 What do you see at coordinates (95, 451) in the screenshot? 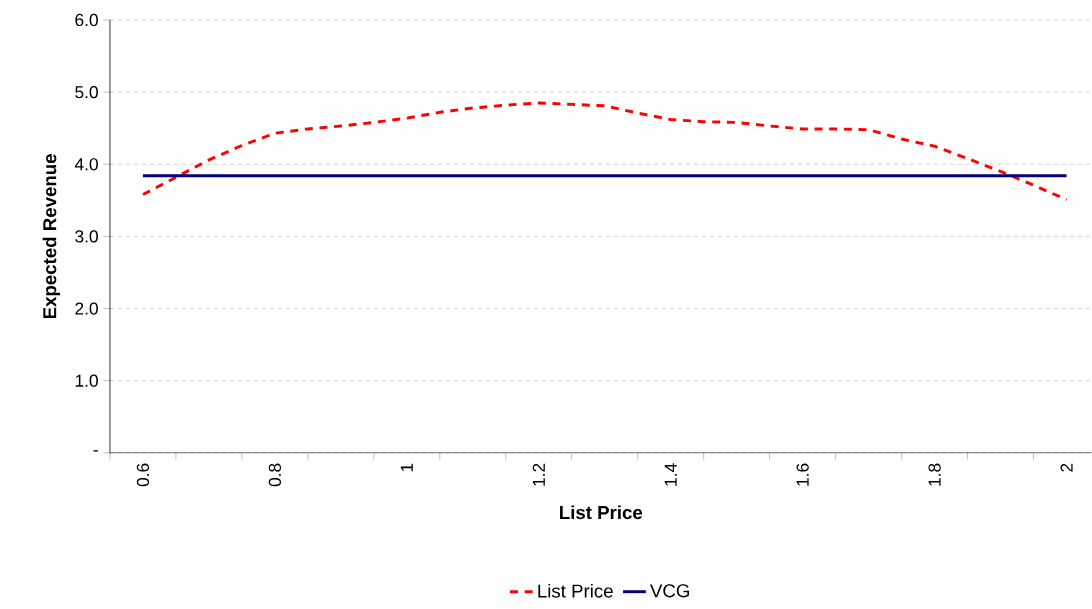
I see `y-tick-label: -` at bounding box center [95, 451].